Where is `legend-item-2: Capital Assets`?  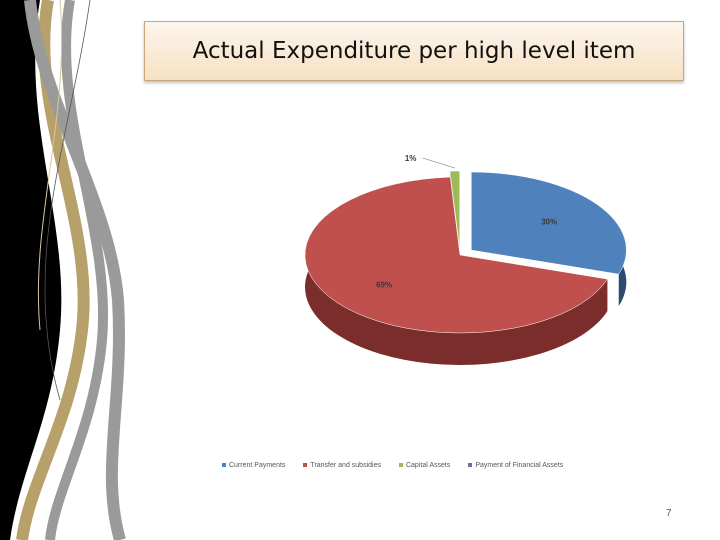
legend-item-2: Capital Assets is located at coordinates (424, 465).